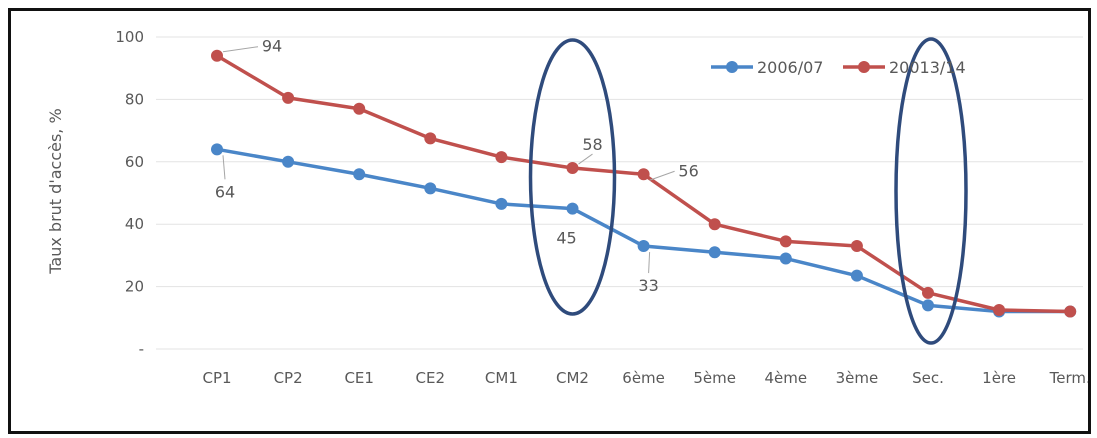 This screenshot has height=438, width=1097. Describe the element at coordinates (572, 378) in the screenshot. I see `x-tick-label: CM2` at that location.